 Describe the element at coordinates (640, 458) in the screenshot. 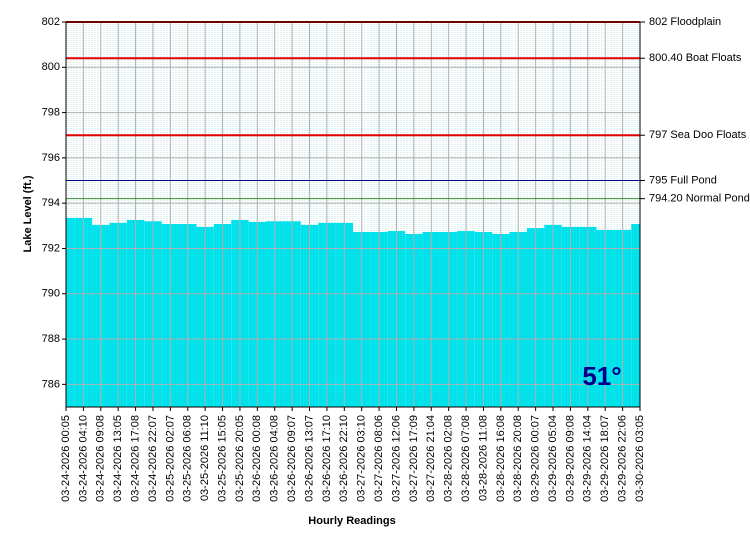

I see `x-tick-label: 03-30-2026 03:05` at that location.